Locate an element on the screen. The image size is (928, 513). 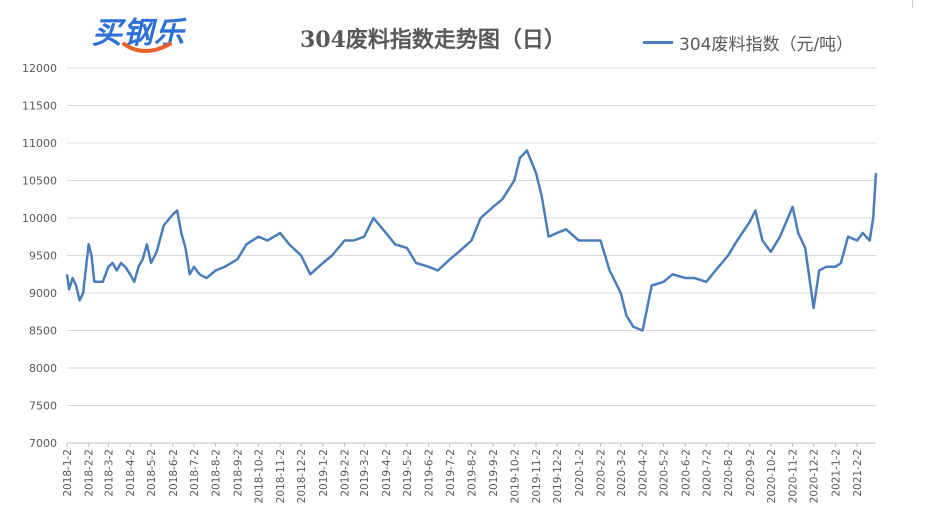
x-tick-label: 2019-6-2 is located at coordinates (430, 473).